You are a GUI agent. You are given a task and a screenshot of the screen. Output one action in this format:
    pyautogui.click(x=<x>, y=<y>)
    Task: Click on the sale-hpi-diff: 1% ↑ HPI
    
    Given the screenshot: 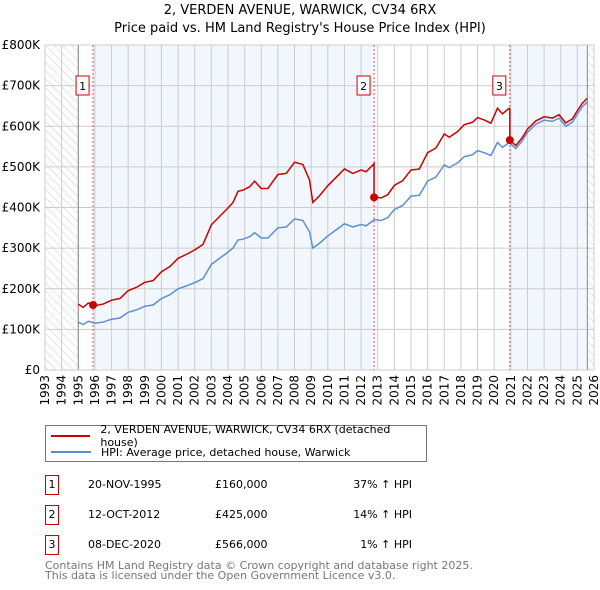 What is the action you would take?
    pyautogui.click(x=386, y=544)
    